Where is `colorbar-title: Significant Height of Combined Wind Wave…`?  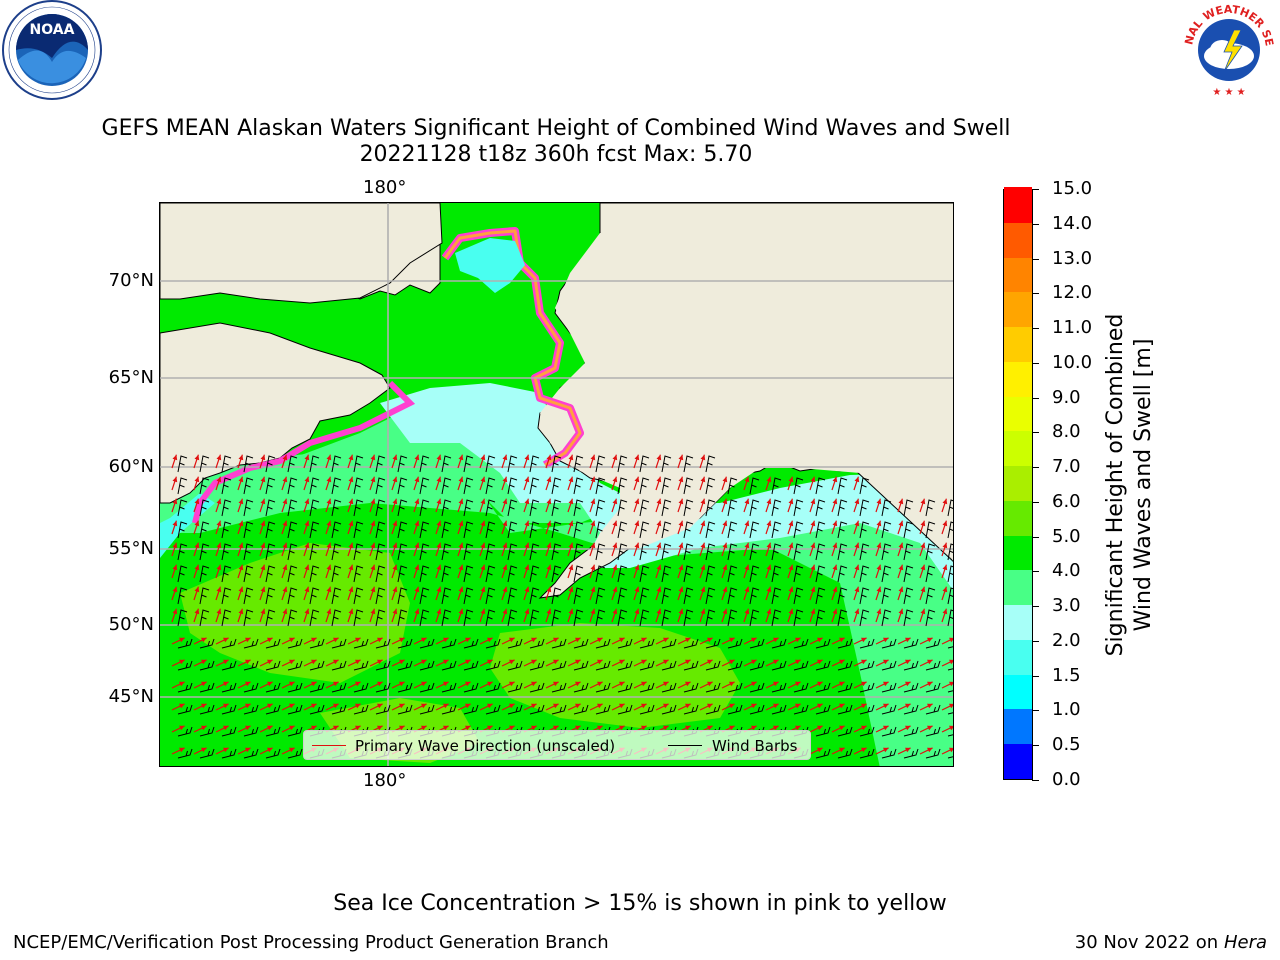 colorbar-title: Significant Height of Combined Wind Wave… is located at coordinates (1130, 485).